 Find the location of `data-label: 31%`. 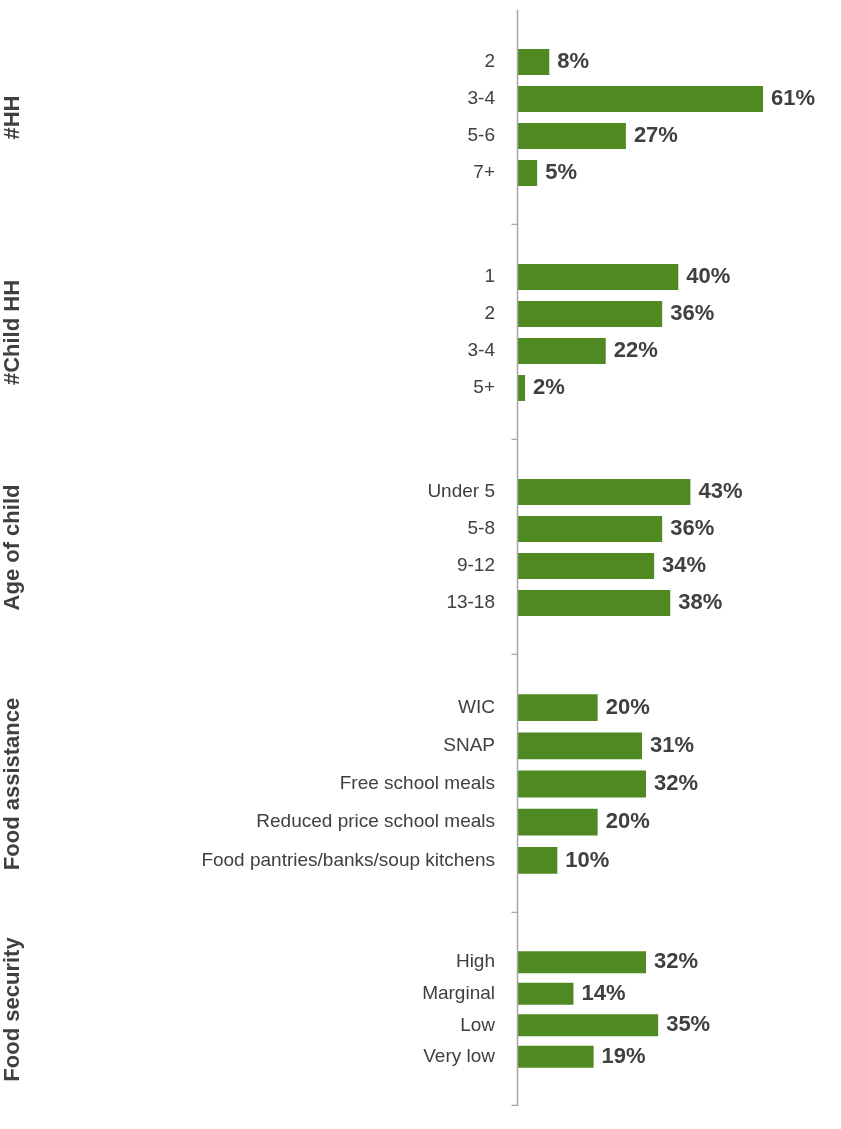

data-label: 31% is located at coordinates (672, 744).